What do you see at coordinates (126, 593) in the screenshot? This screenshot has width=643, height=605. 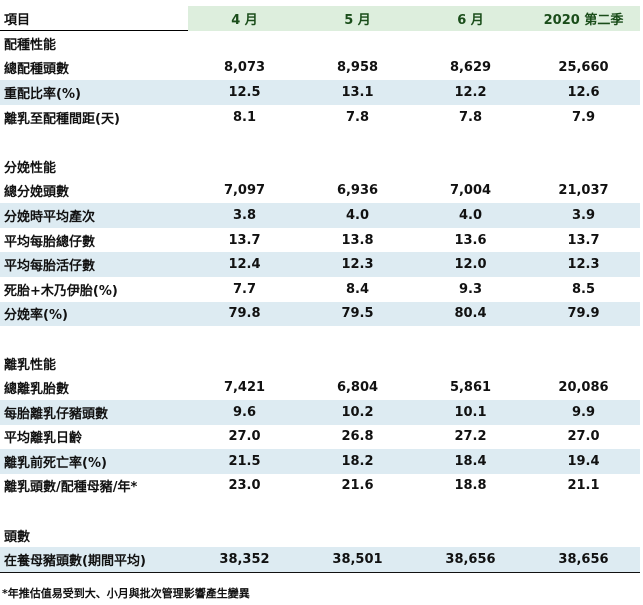 I see `footnote: *年推估值易受到大、小月與批次管理影響產生變異` at bounding box center [126, 593].